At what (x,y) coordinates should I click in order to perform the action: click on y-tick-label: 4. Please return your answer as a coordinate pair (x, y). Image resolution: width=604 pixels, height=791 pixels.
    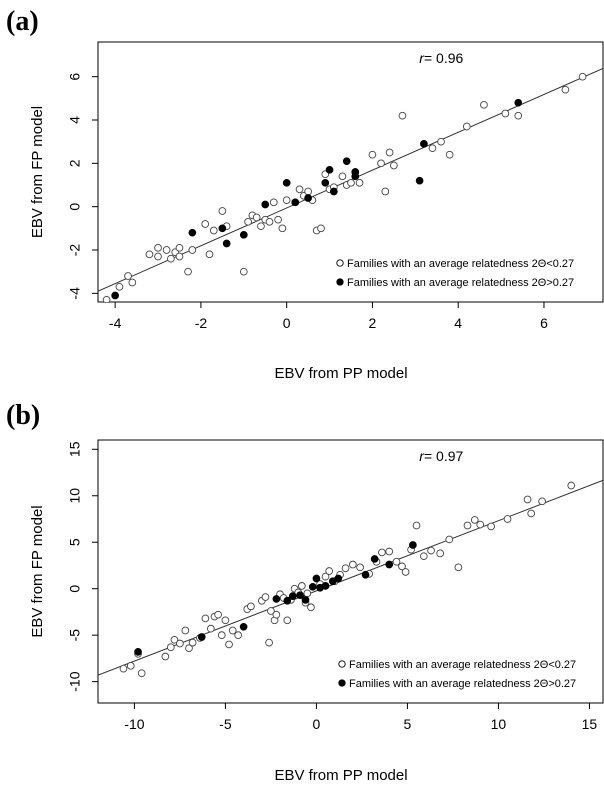
    Looking at the image, I should click on (75, 120).